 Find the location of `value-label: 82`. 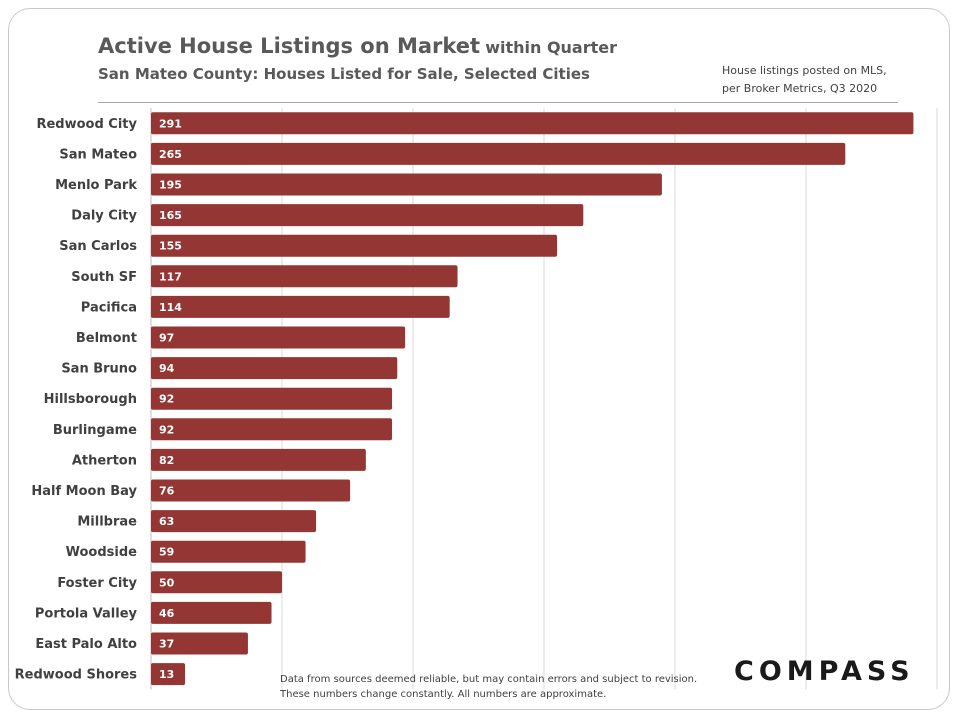

value-label: 82 is located at coordinates (166, 460).